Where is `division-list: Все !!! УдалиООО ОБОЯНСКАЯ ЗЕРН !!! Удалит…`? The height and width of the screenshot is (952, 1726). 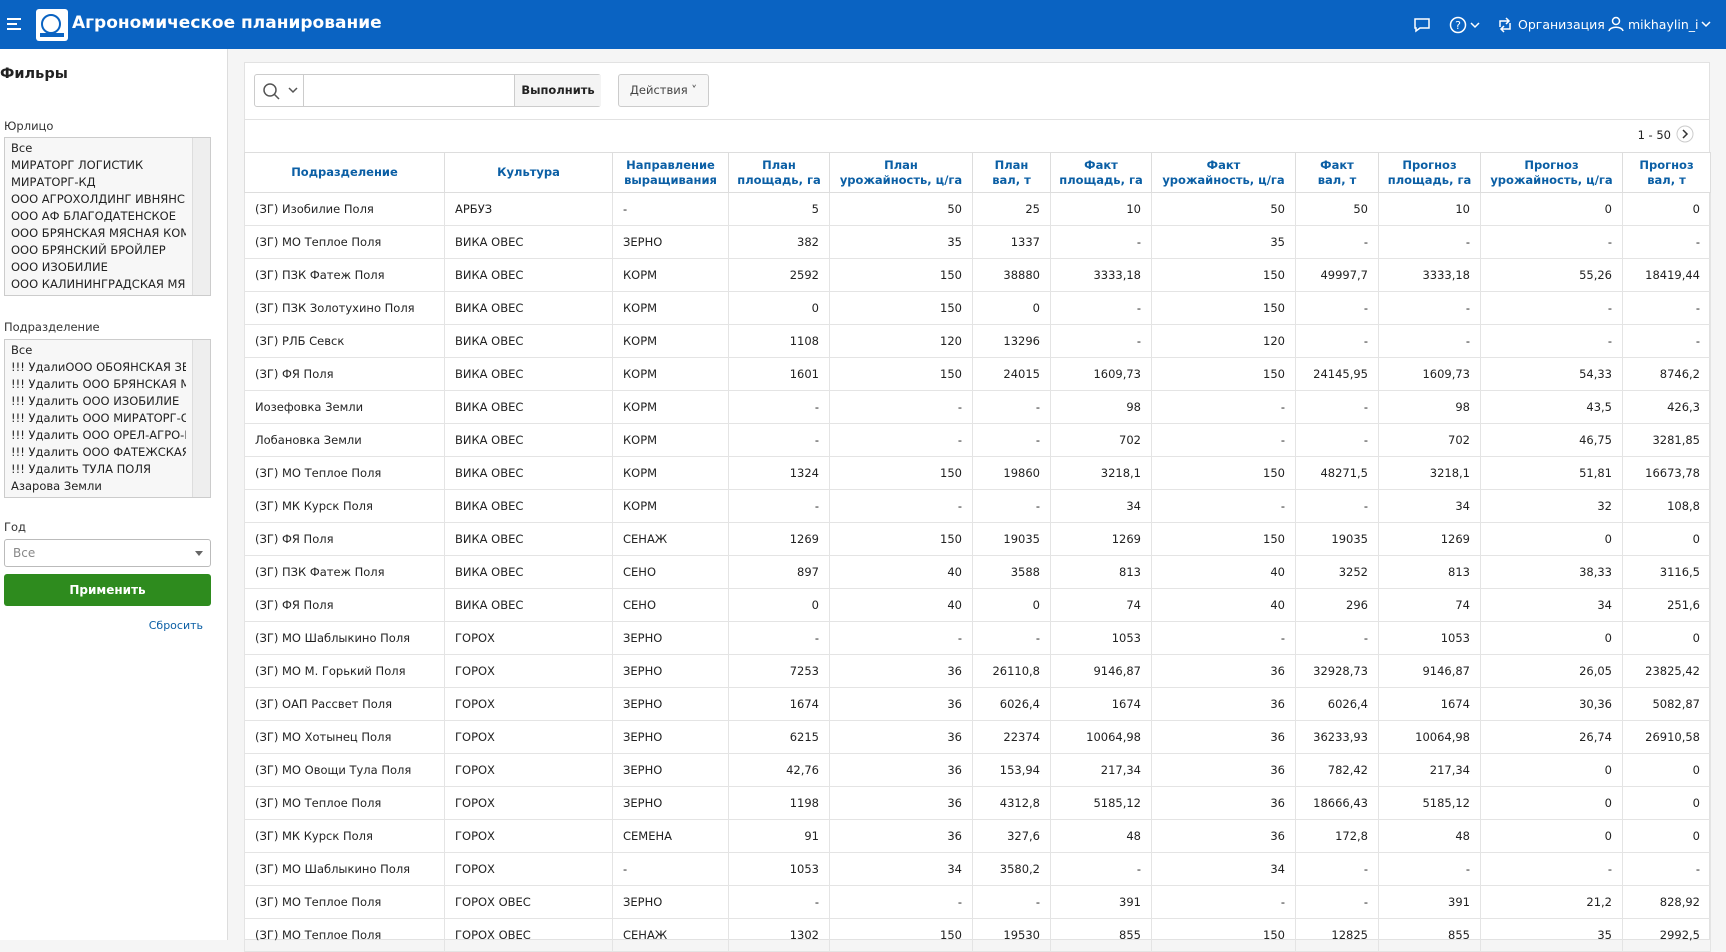 division-list: Все !!! УдалиООО ОБОЯНСКАЯ ЗЕРН !!! Удалит… is located at coordinates (107, 418).